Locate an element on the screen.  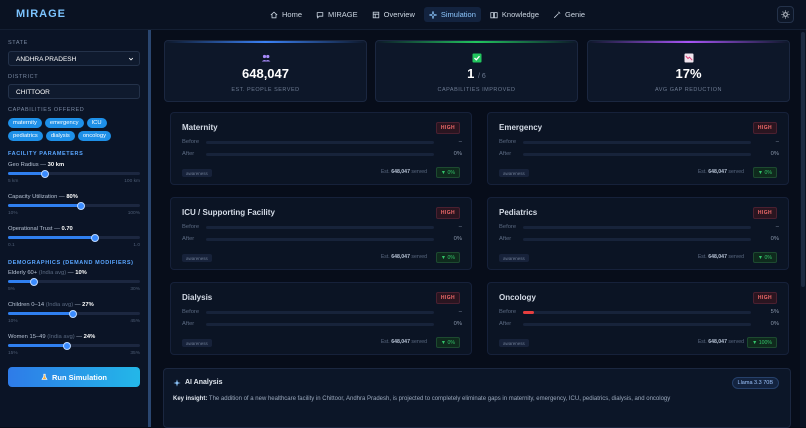
district-value: CHITTOOR is located at coordinates (33, 92).